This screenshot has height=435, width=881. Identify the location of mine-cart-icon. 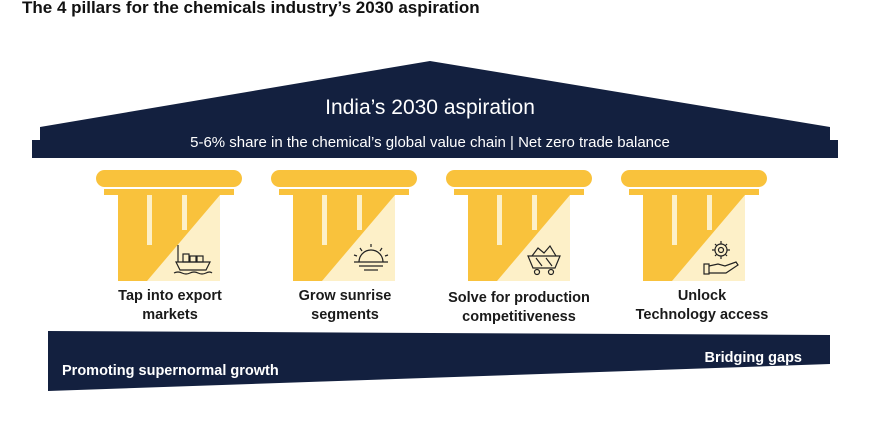
(544, 260).